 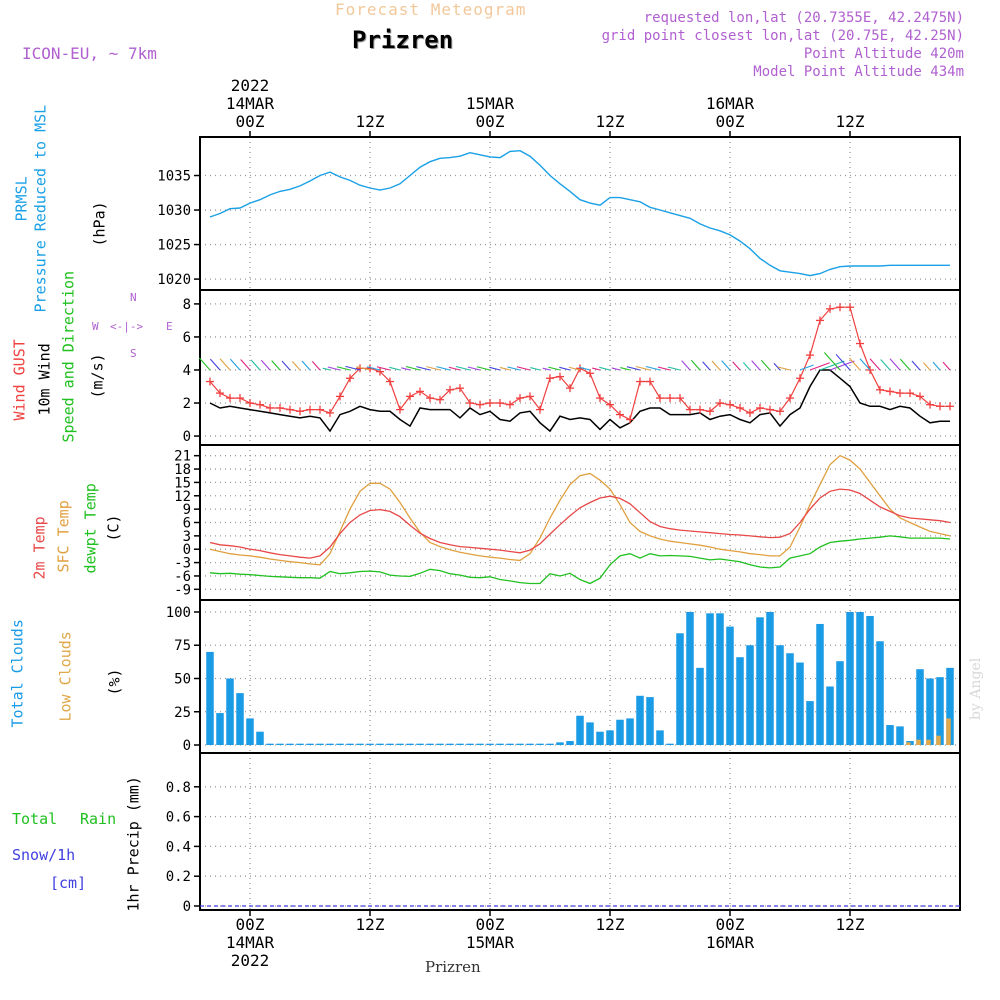 I want to click on y-tick-label: 9, so click(x=187, y=510).